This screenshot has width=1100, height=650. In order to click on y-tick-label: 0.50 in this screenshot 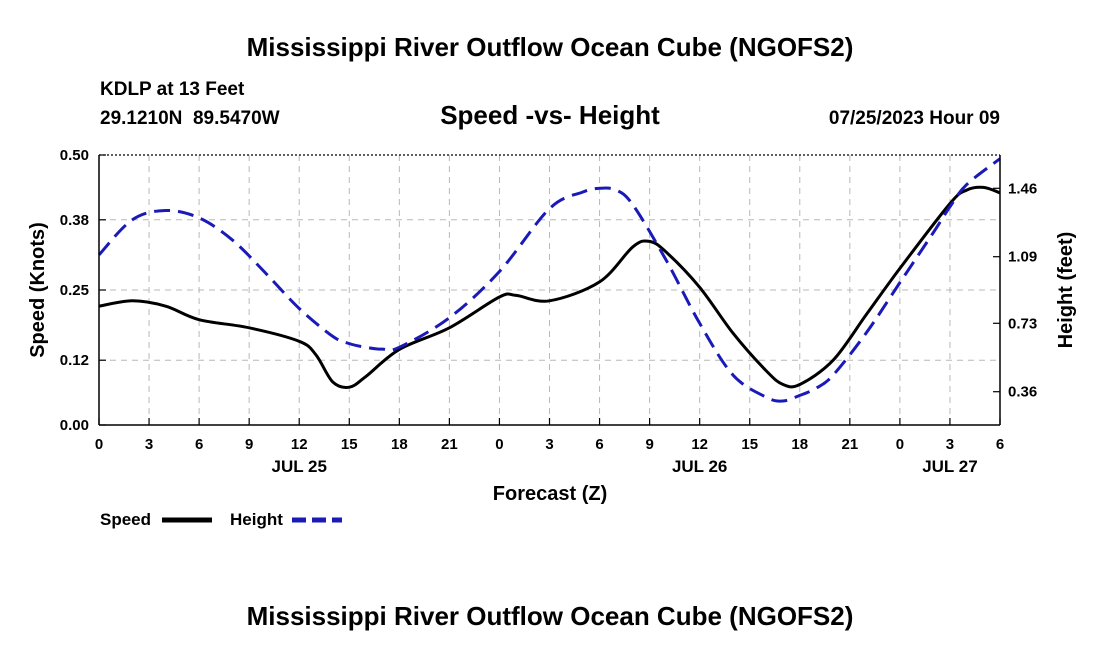, I will do `click(74, 155)`.